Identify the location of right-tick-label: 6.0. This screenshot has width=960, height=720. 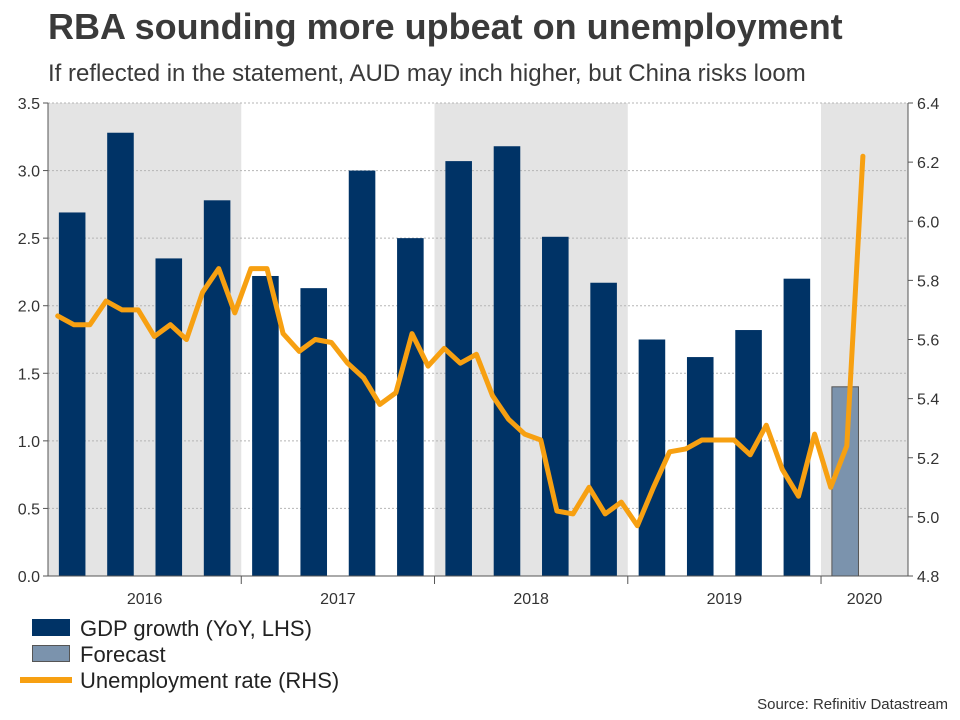
(928, 222).